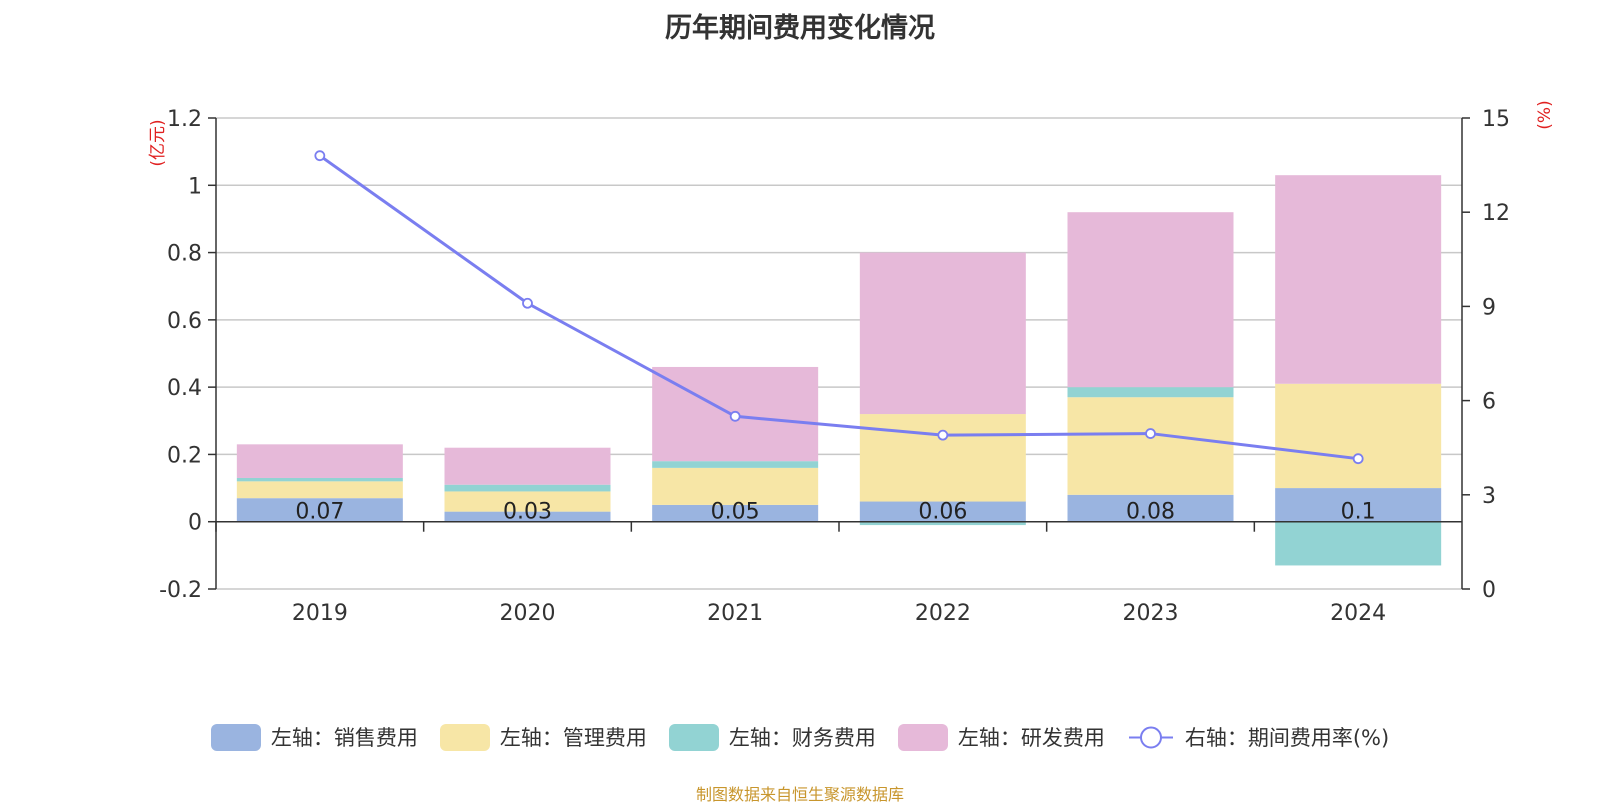 Image resolution: width=1600 pixels, height=805 pixels. I want to click on data-label-sales: 0.1, so click(1358, 512).